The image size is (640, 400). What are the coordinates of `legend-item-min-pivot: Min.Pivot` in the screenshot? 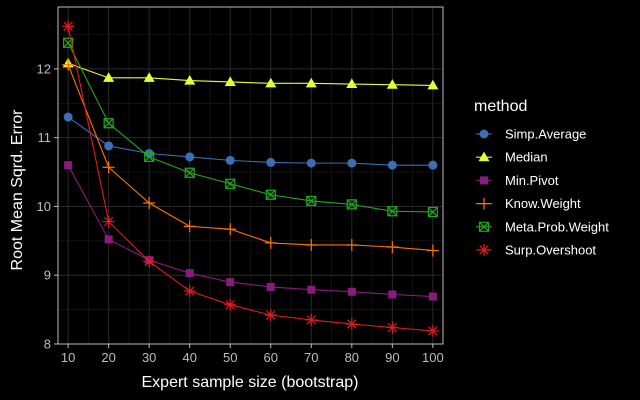 It's located at (517, 180).